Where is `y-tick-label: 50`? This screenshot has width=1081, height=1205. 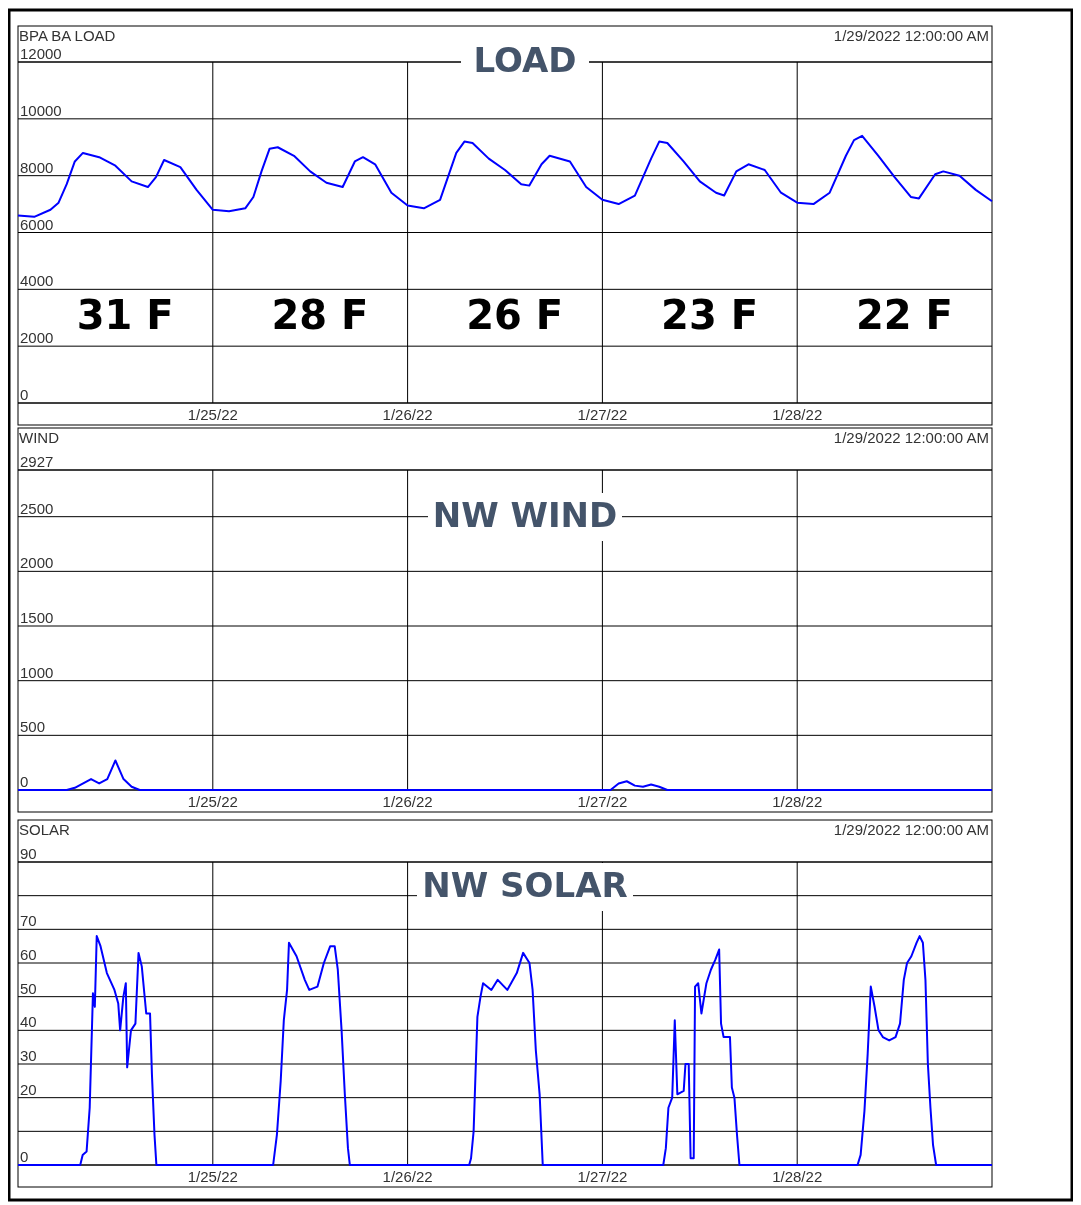 y-tick-label: 50 is located at coordinates (28, 988).